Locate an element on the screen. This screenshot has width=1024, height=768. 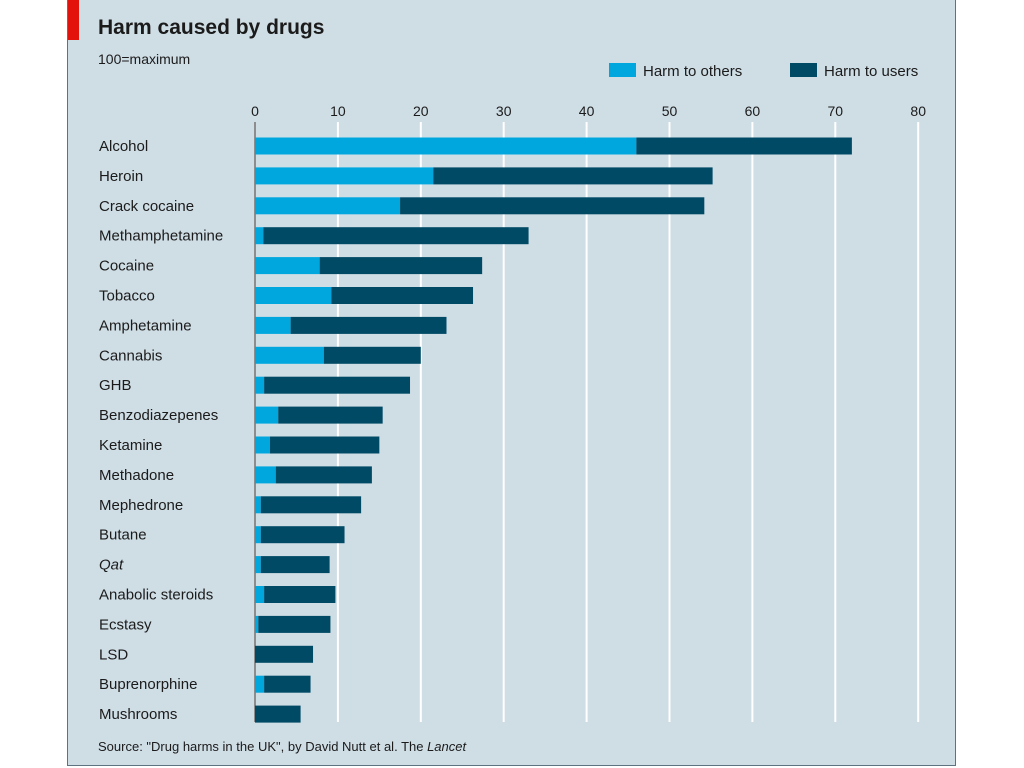
x-tick-label: 70 is located at coordinates (836, 111).